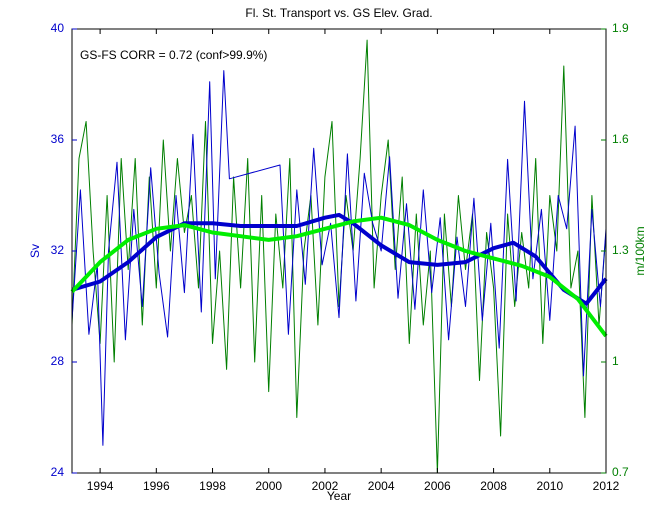 Image resolution: width=645 pixels, height=506 pixels. What do you see at coordinates (156, 486) in the screenshot?
I see `x-tick-label: 1996` at bounding box center [156, 486].